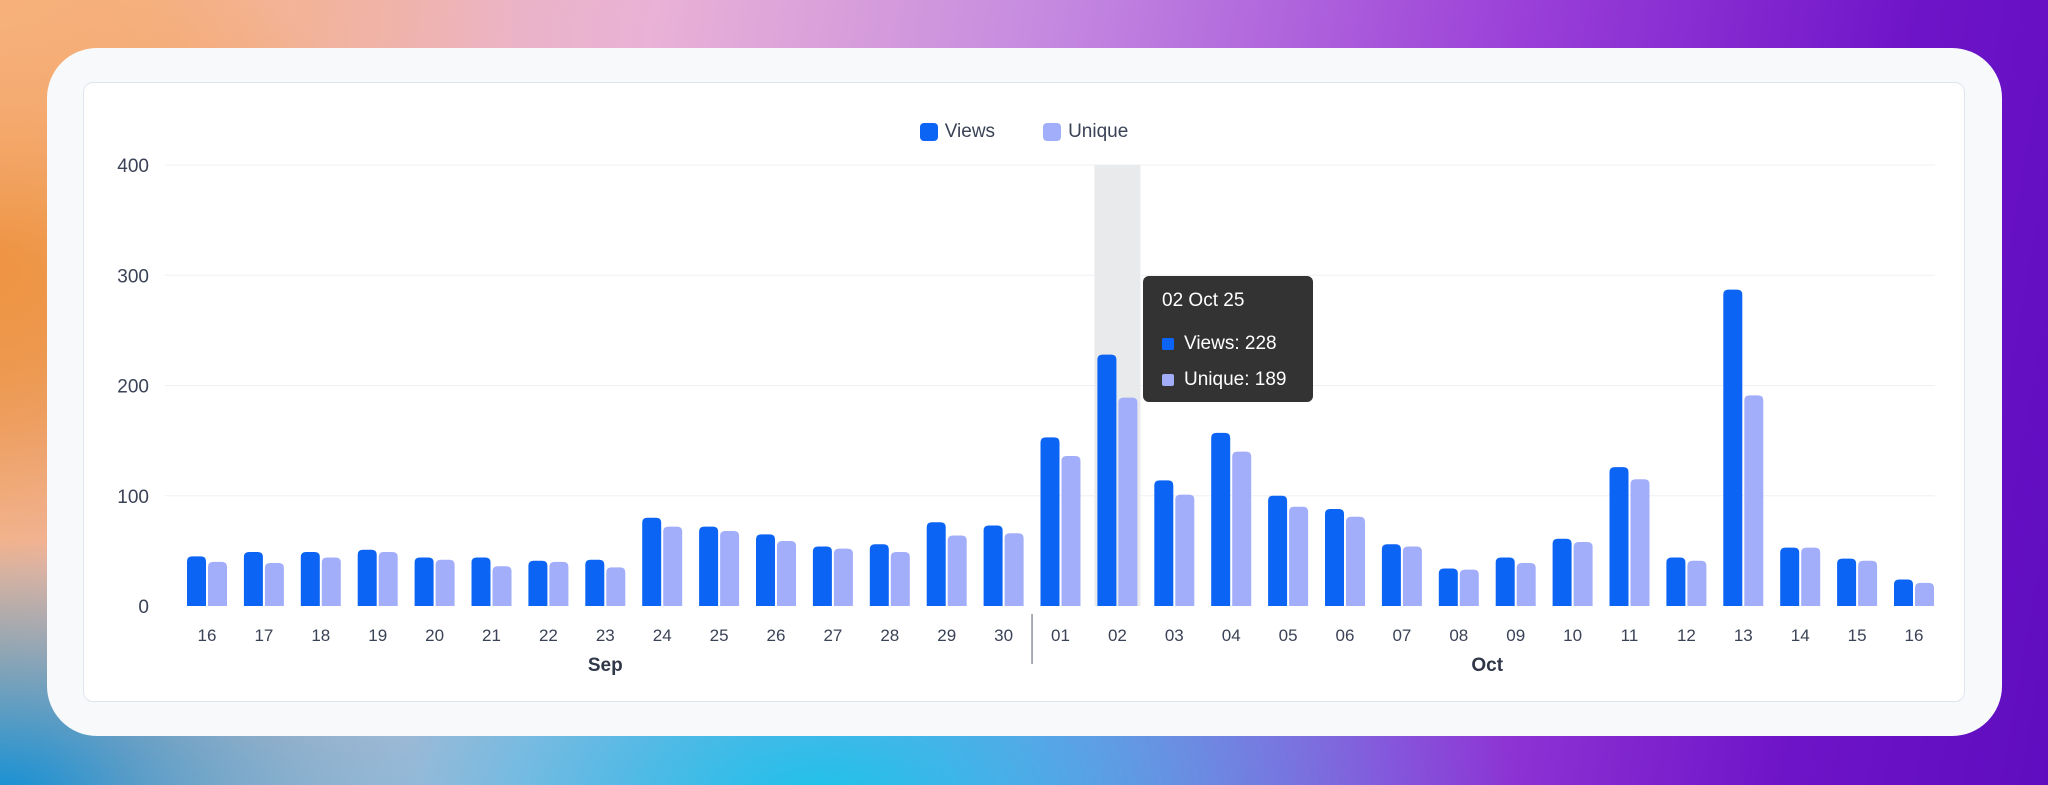  I want to click on y-tick-label: 400, so click(133, 166).